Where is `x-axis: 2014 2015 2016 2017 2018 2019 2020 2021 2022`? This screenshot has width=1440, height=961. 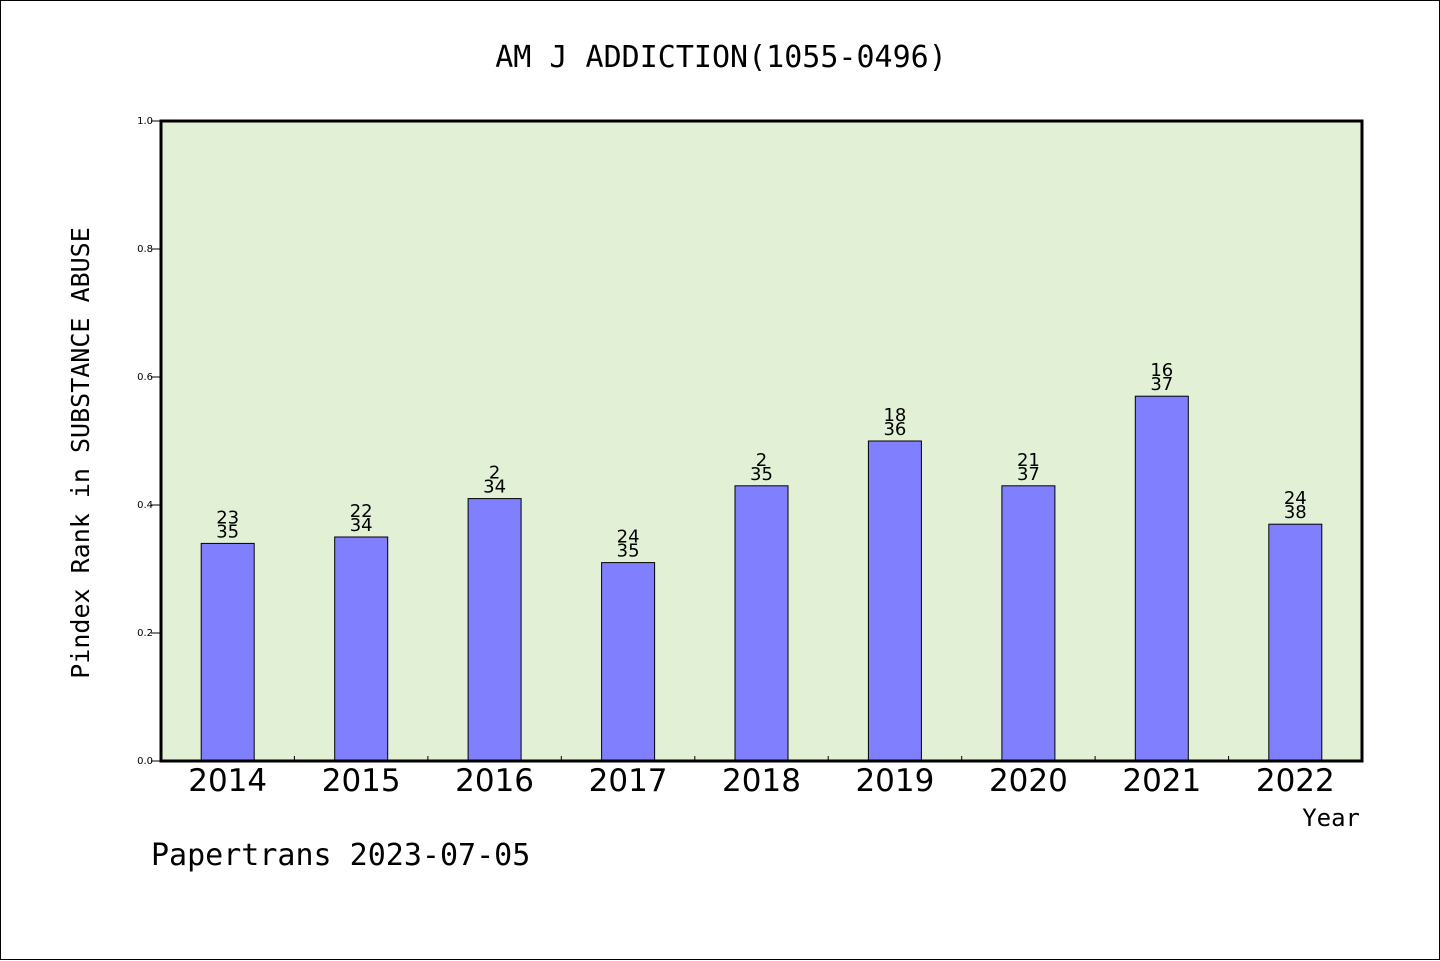 x-axis: 2014 2015 2016 2017 2018 2019 2020 2021 2022 is located at coordinates (761, 777).